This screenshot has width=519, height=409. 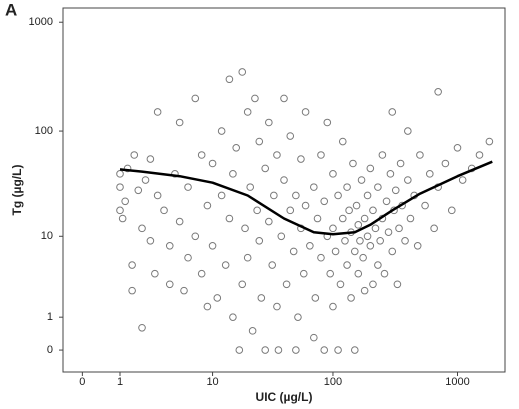 What do you see at coordinates (333, 382) in the screenshot?
I see `x-tick-label: 100` at bounding box center [333, 382].